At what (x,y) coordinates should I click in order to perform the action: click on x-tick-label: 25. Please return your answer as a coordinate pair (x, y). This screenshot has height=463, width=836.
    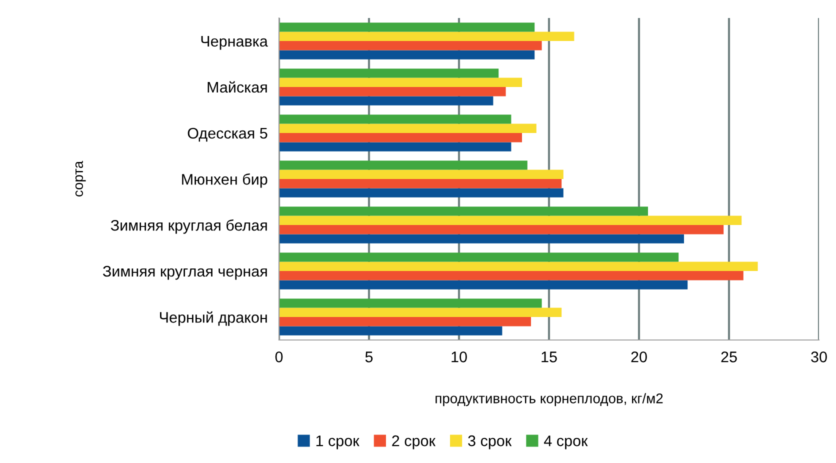
    Looking at the image, I should click on (729, 357).